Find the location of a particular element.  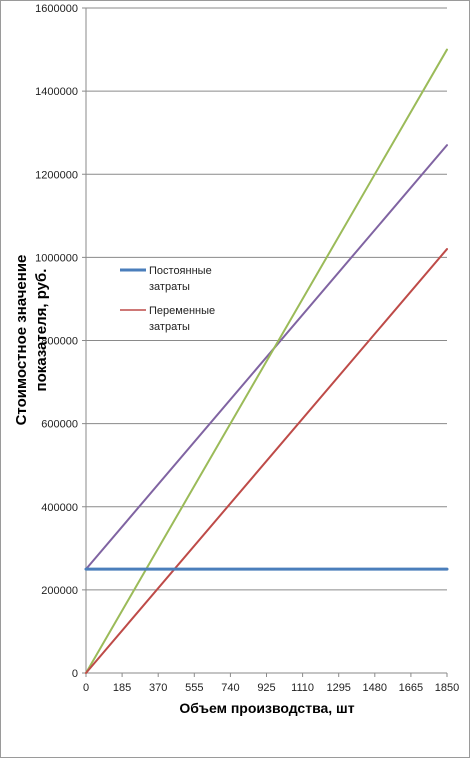

legend: Постоянные затраты Переменные затраты is located at coordinates (167, 299).